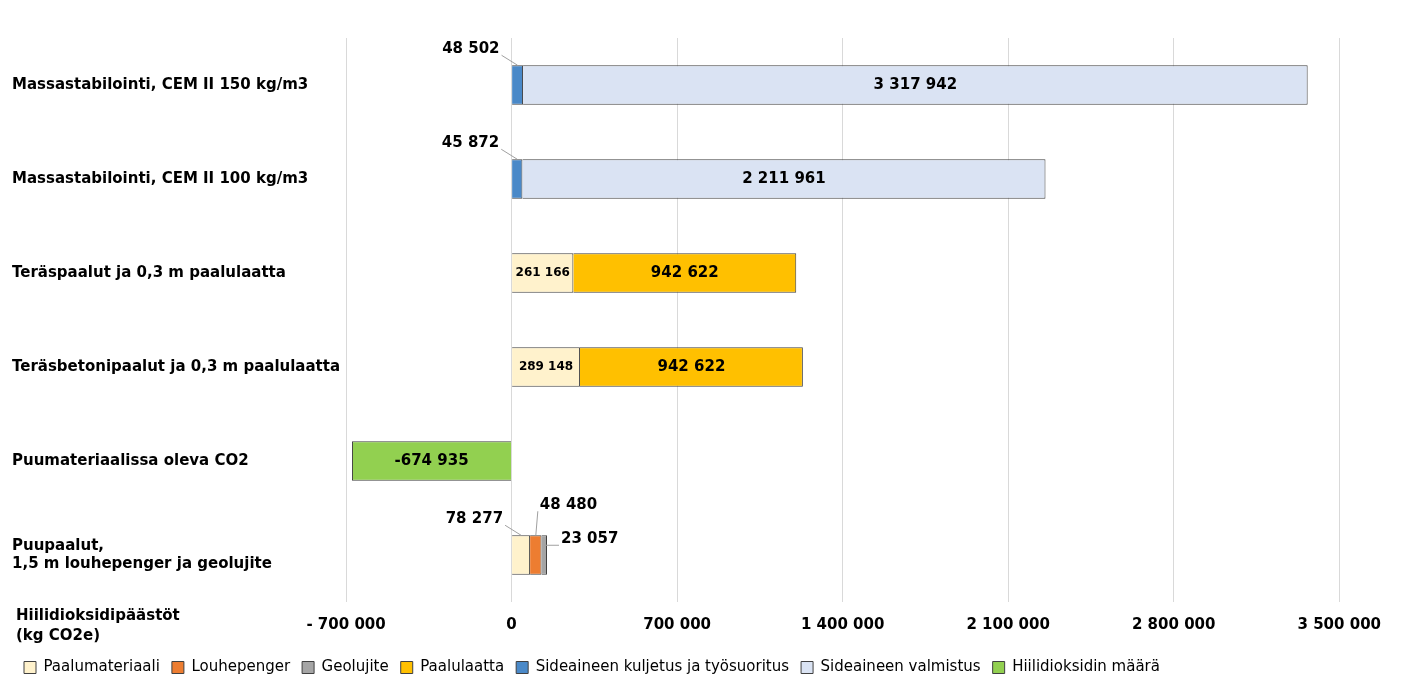 This screenshot has height=697, width=1403. What do you see at coordinates (1173, 623) in the screenshot?
I see `x-tick-label: 2 800 000` at bounding box center [1173, 623].